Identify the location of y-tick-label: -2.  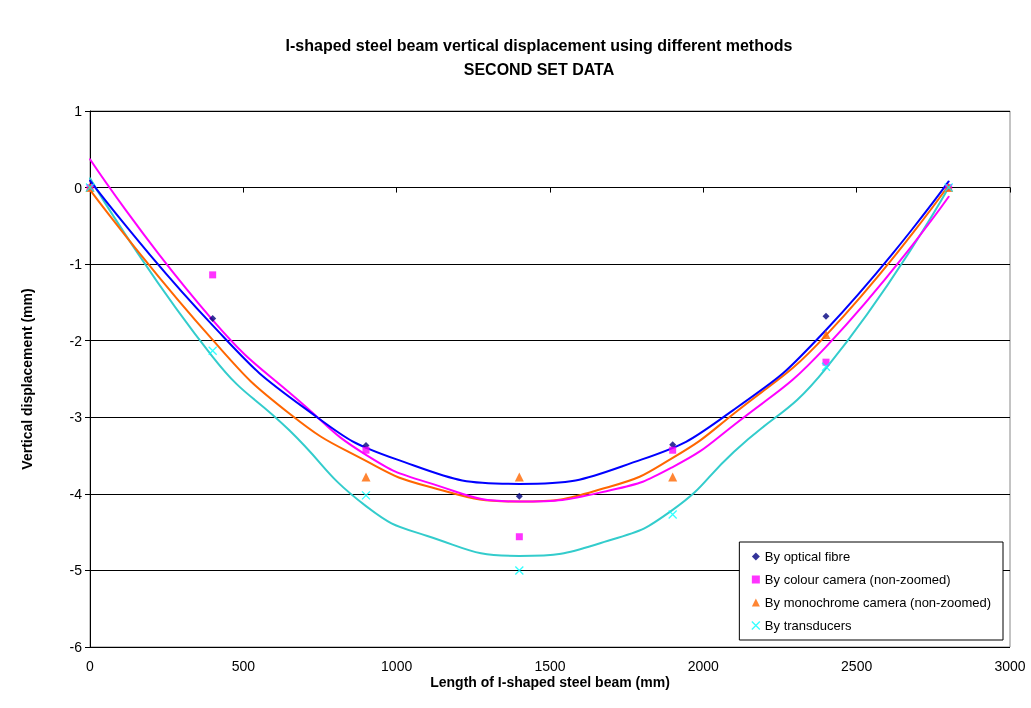
(76, 340).